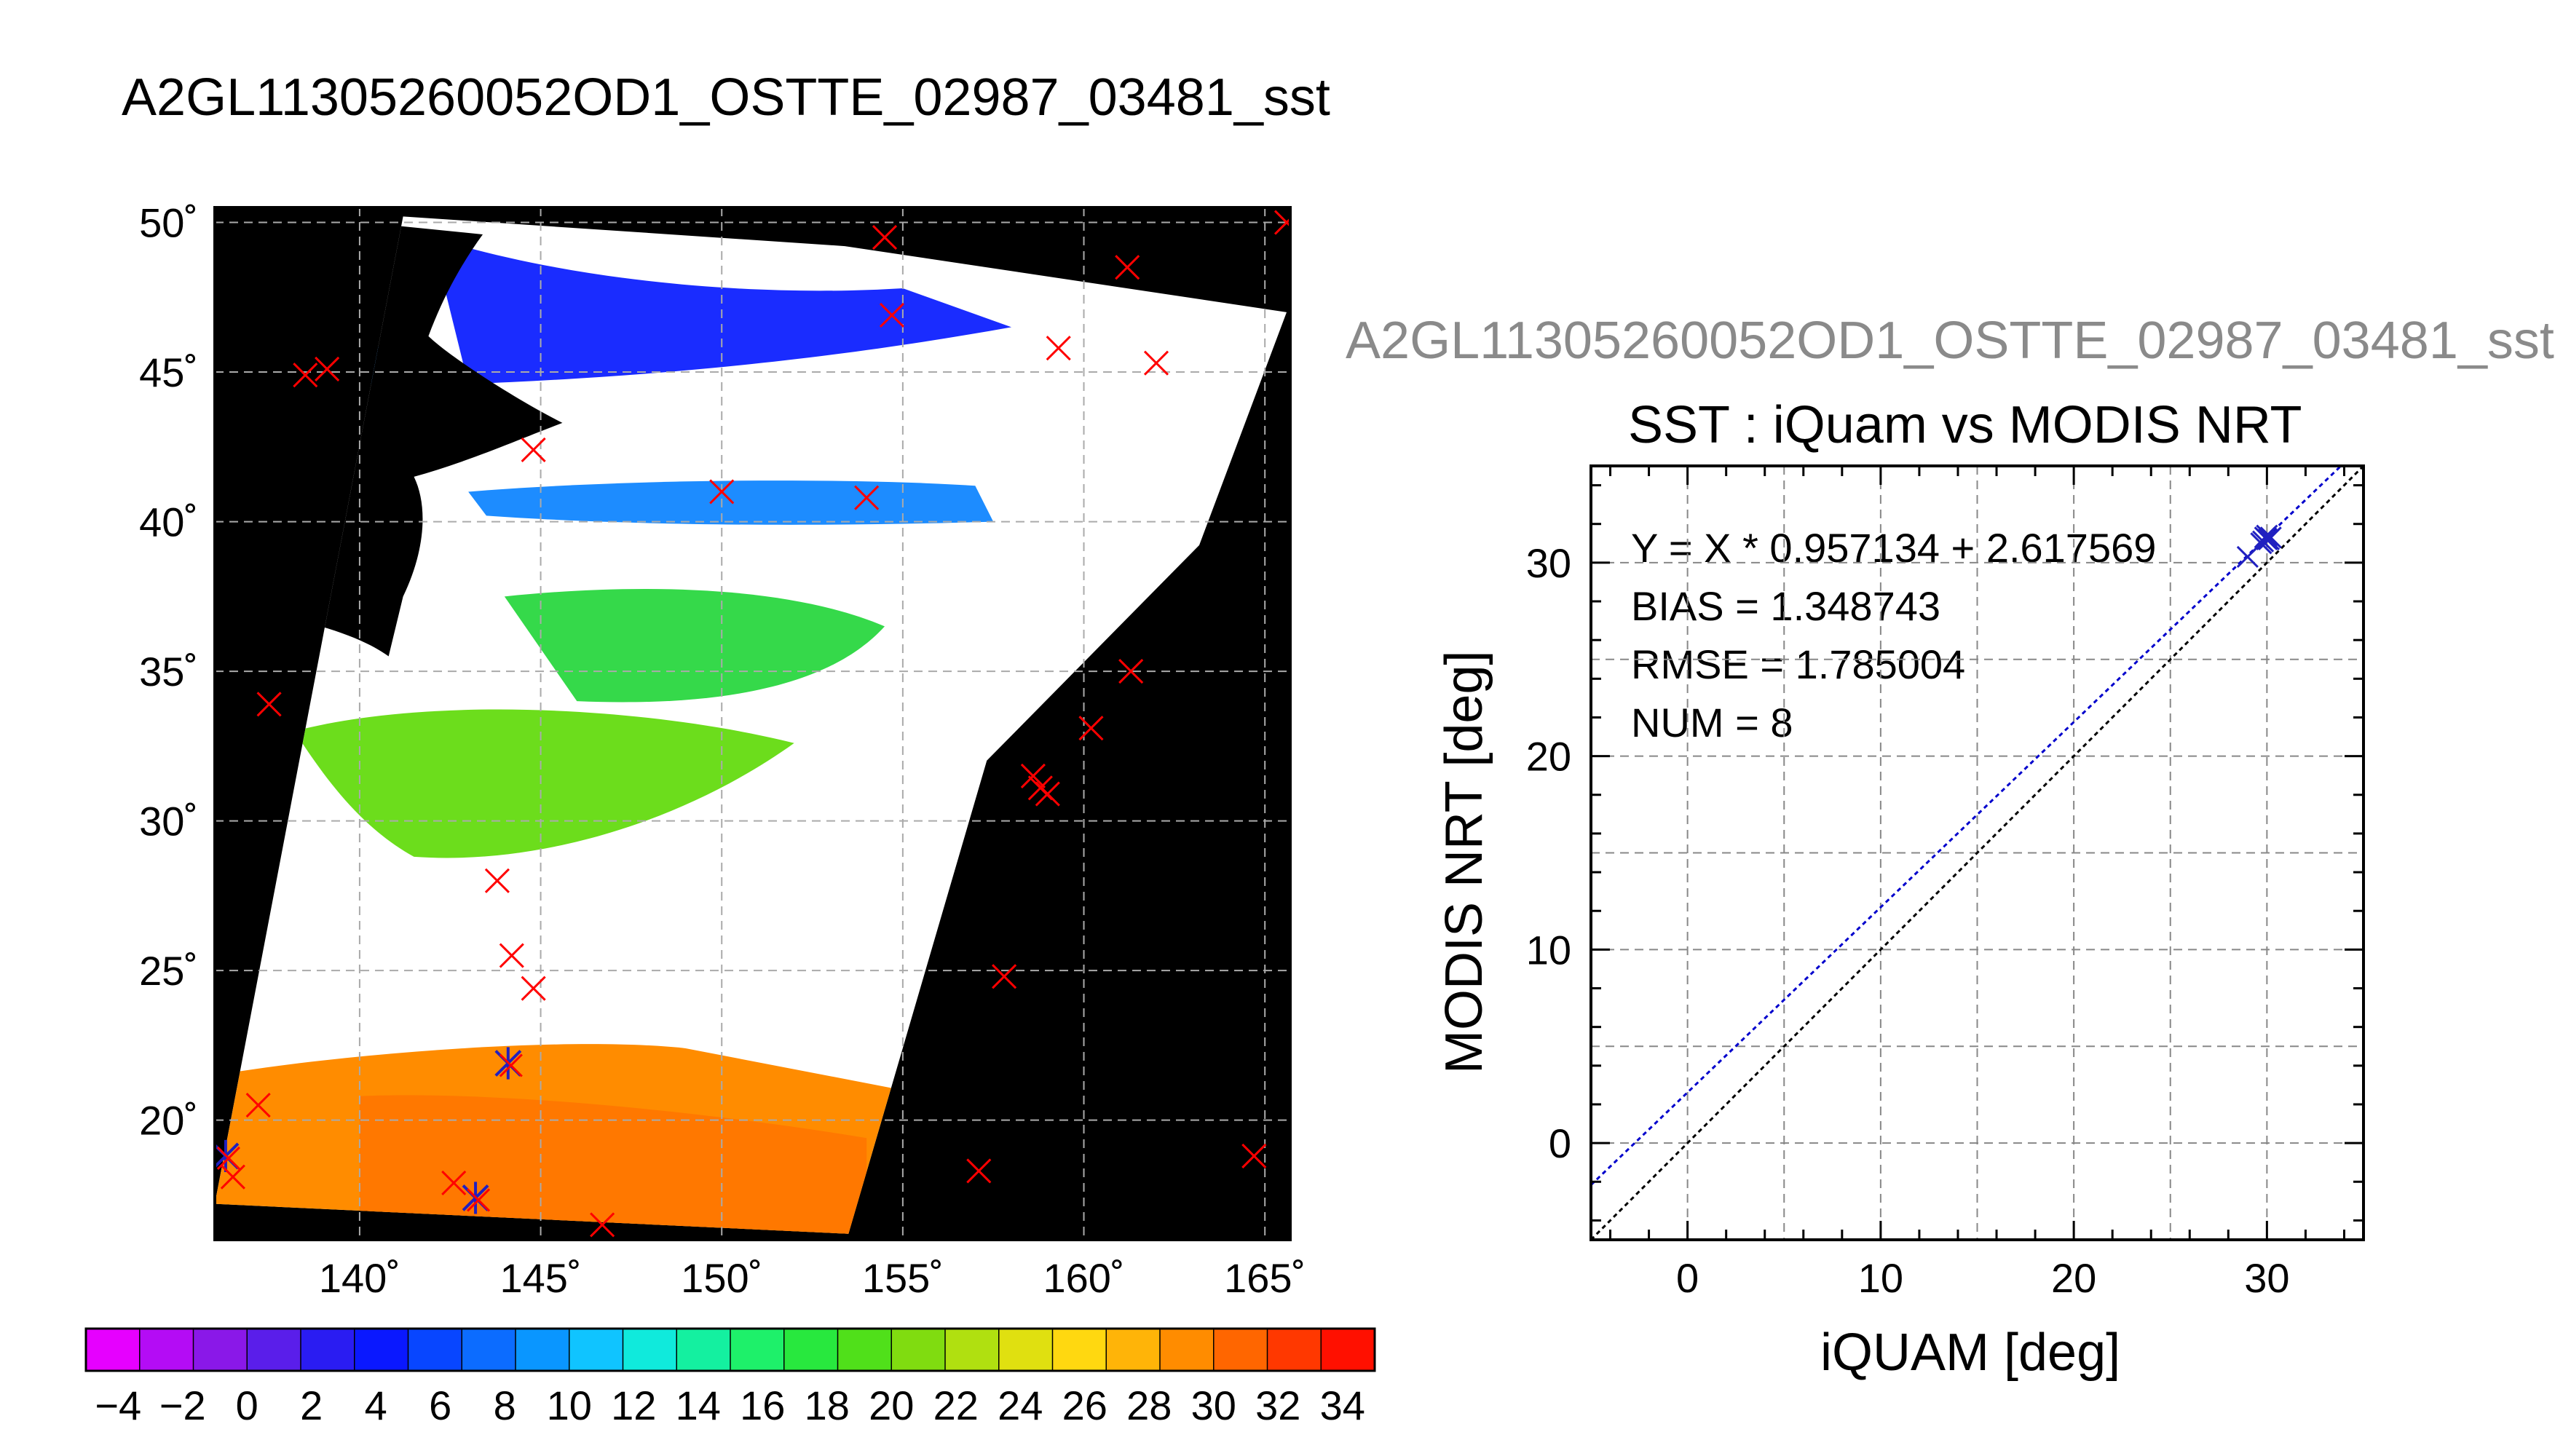  What do you see at coordinates (1880, 1278) in the screenshot?
I see `scatter-x-tick-label: 10` at bounding box center [1880, 1278].